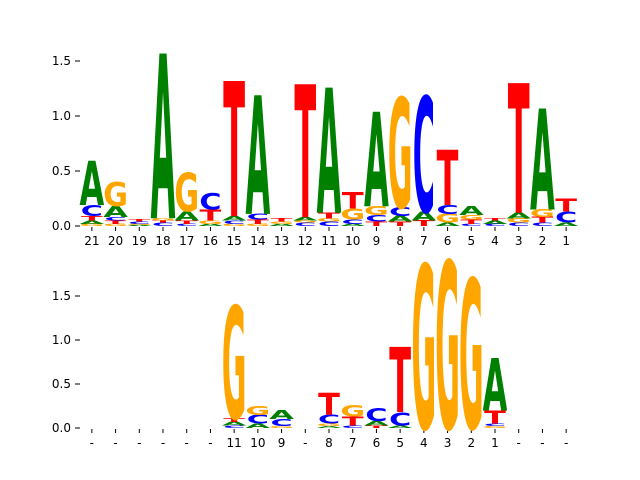  Describe the element at coordinates (257, 443) in the screenshot. I see `x-tick-label: 10` at that location.